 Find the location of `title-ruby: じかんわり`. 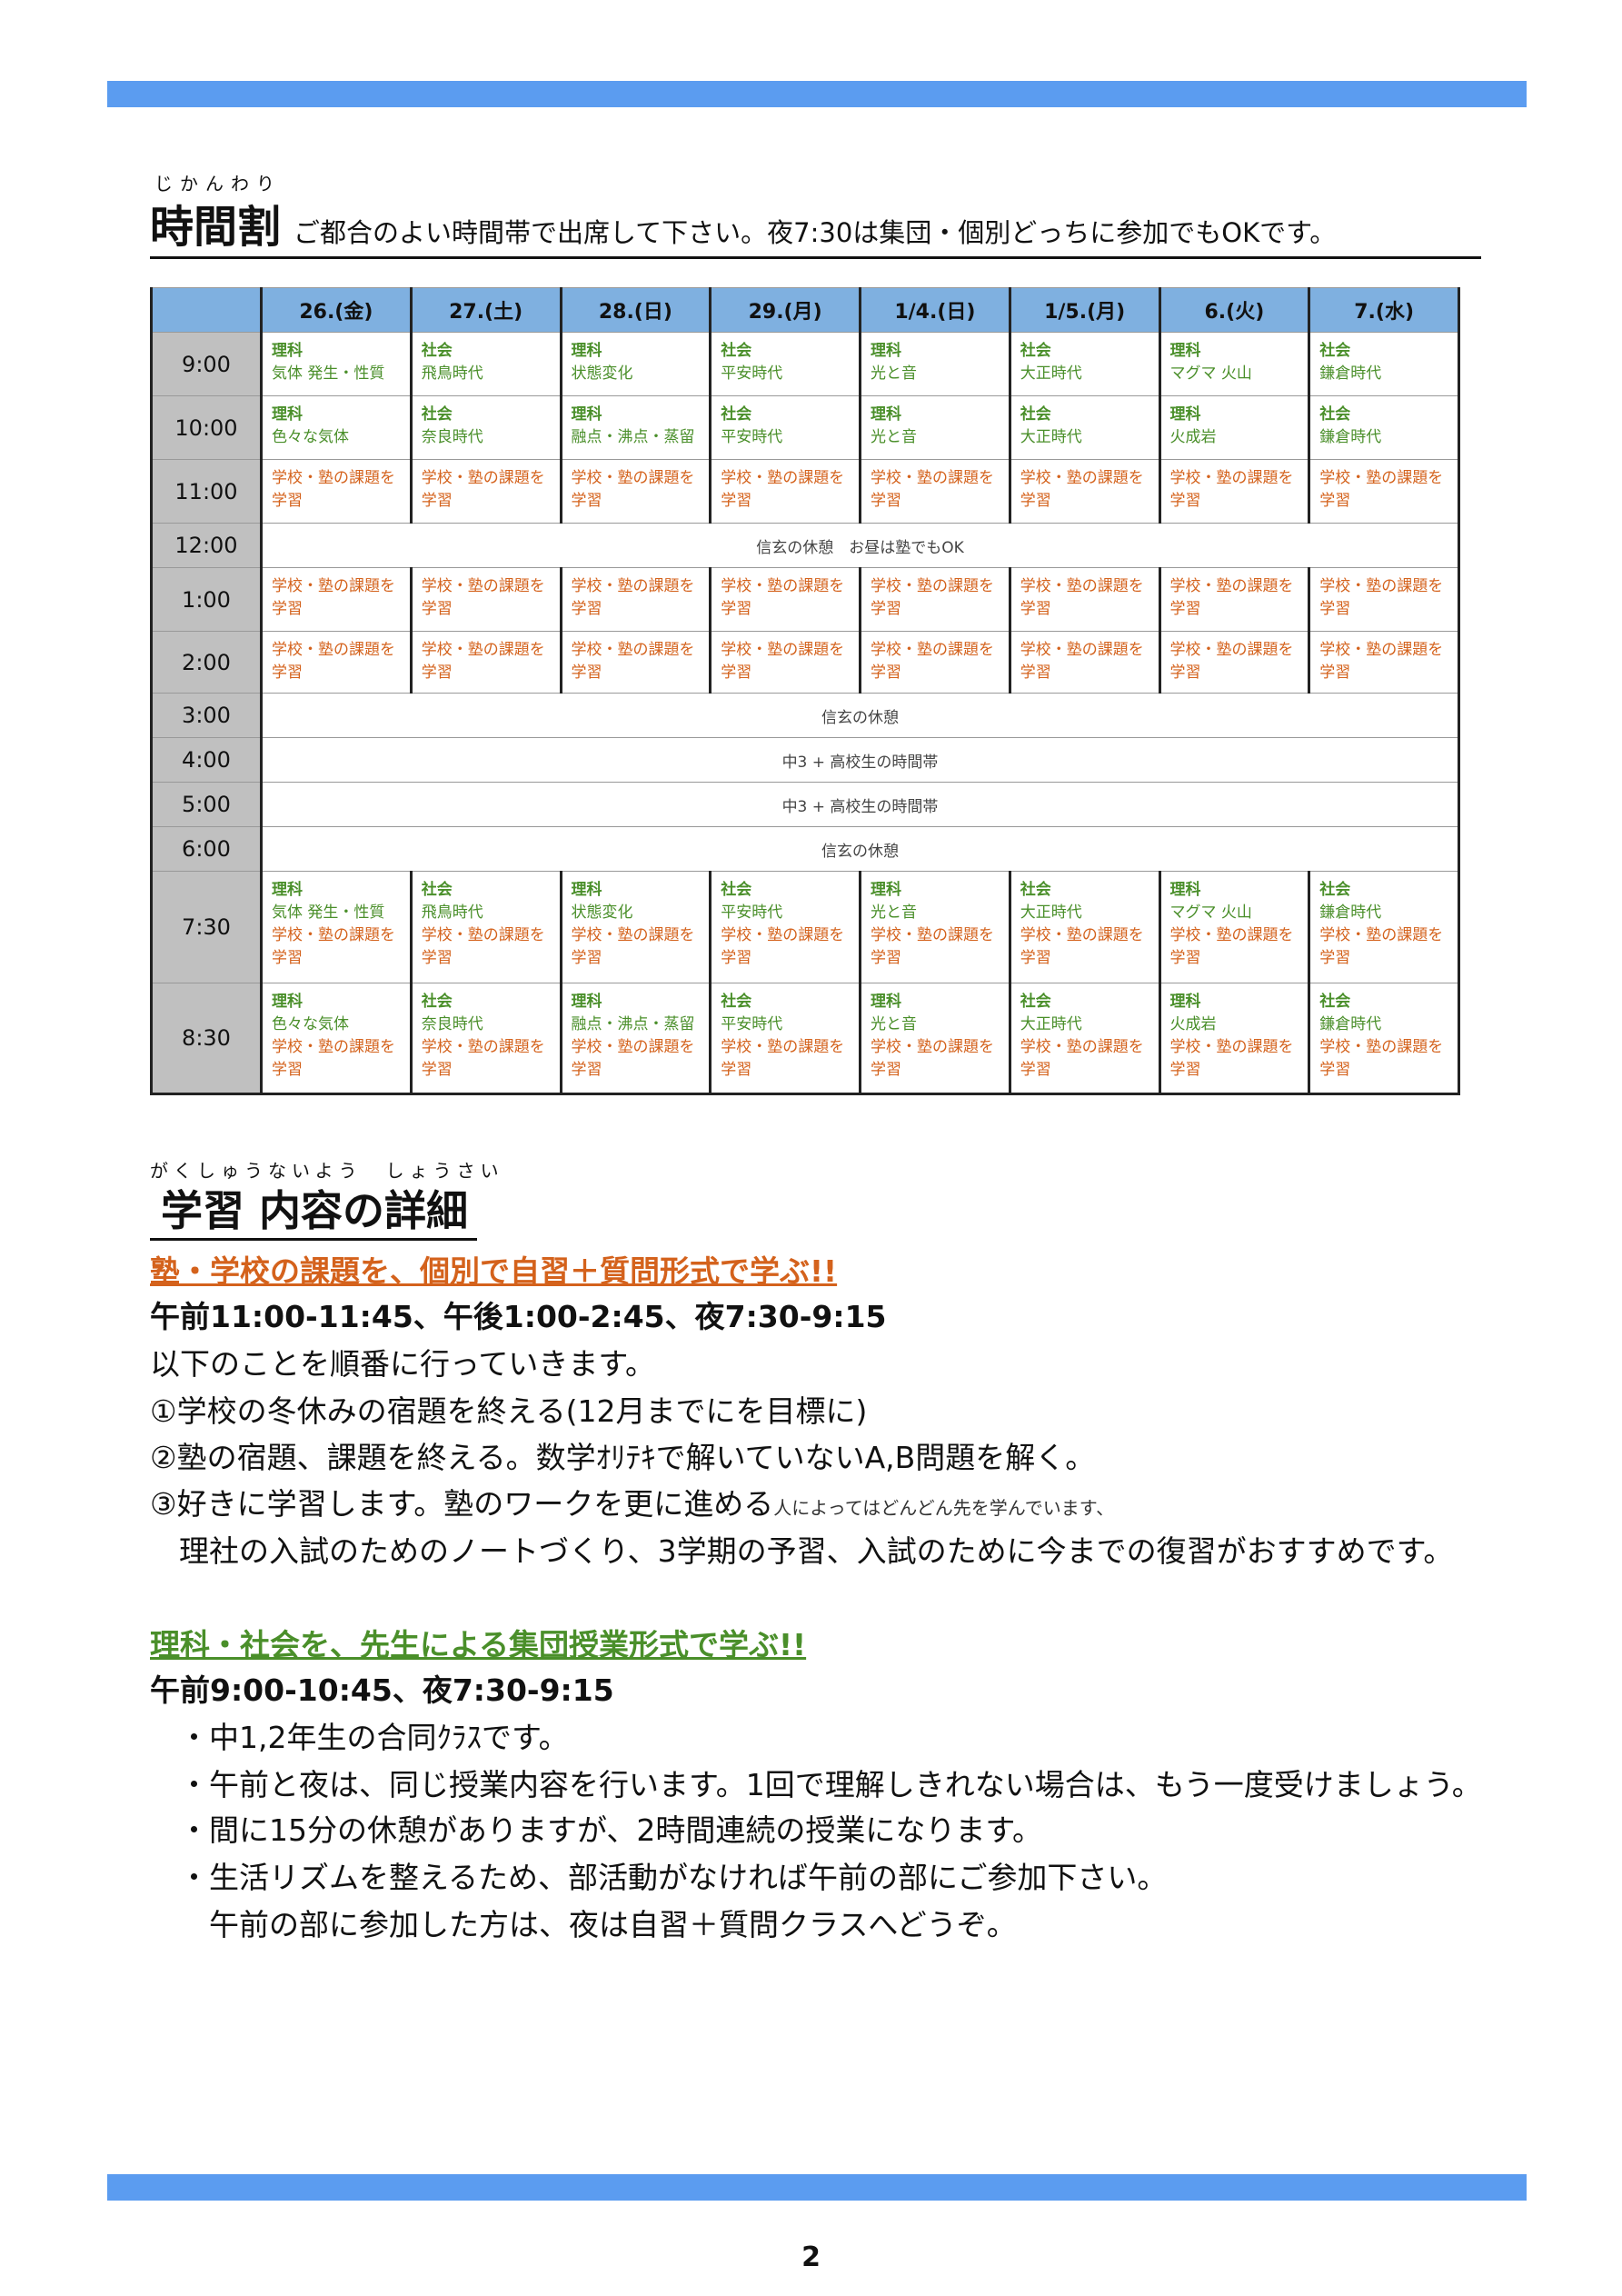

title-ruby: じかんわり is located at coordinates (218, 184).